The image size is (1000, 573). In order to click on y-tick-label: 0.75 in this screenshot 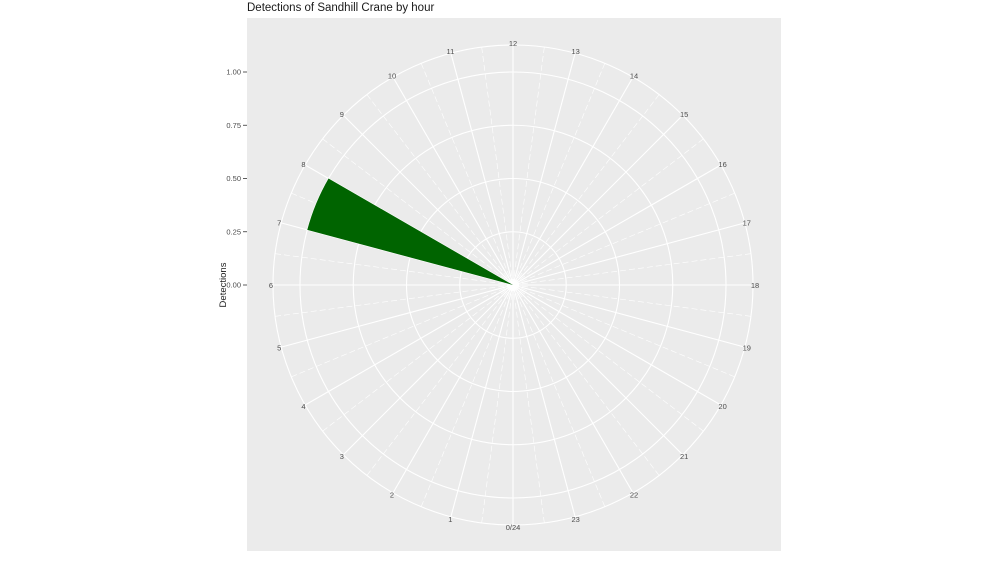, I will do `click(233, 125)`.